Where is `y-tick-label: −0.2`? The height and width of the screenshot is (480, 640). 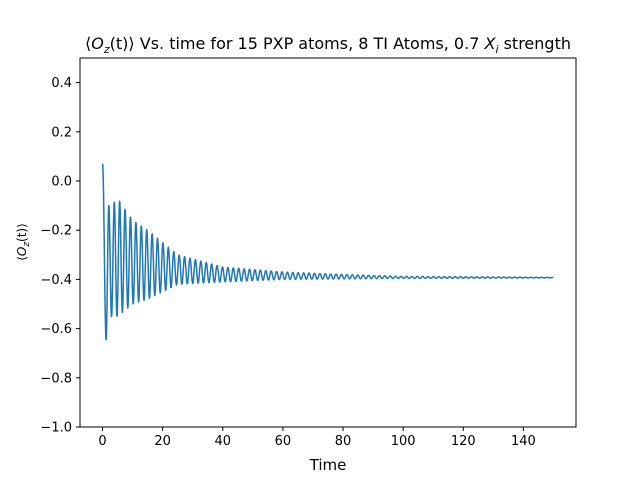 y-tick-label: −0.2 is located at coordinates (56, 231).